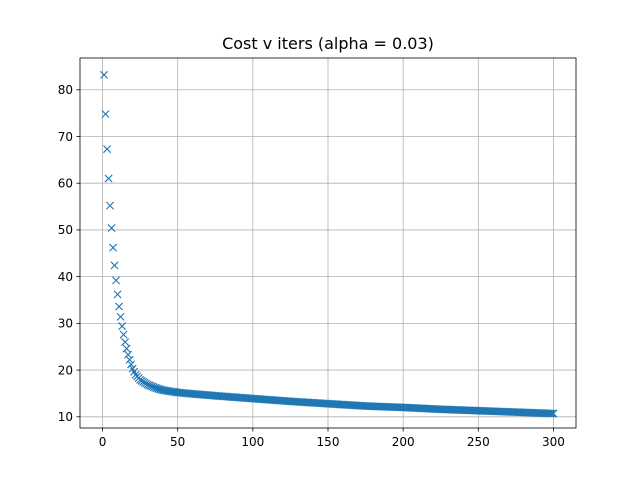  Describe the element at coordinates (65, 370) in the screenshot. I see `y-tick-label: 20` at that location.